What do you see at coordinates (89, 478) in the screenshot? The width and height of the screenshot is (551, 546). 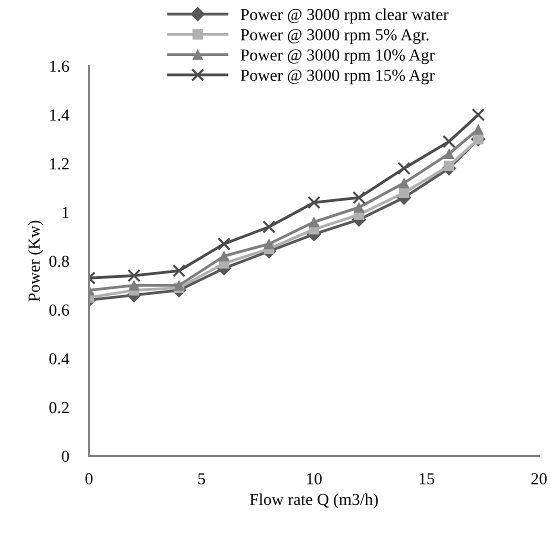 I see `x-tick-label: 0` at bounding box center [89, 478].